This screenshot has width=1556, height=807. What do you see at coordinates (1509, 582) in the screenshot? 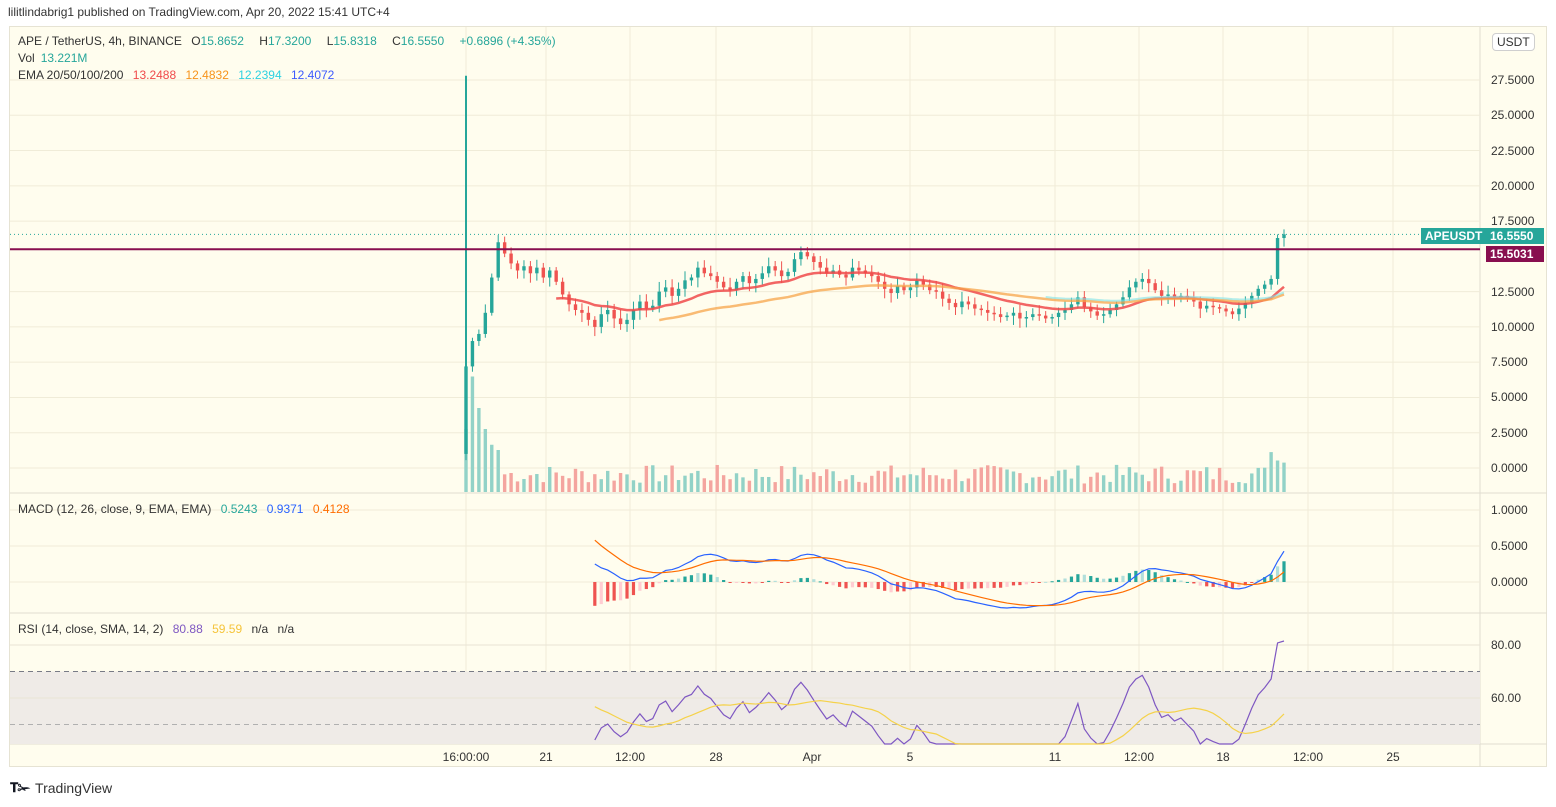
I see `macd-tick: 0.0000` at bounding box center [1509, 582].